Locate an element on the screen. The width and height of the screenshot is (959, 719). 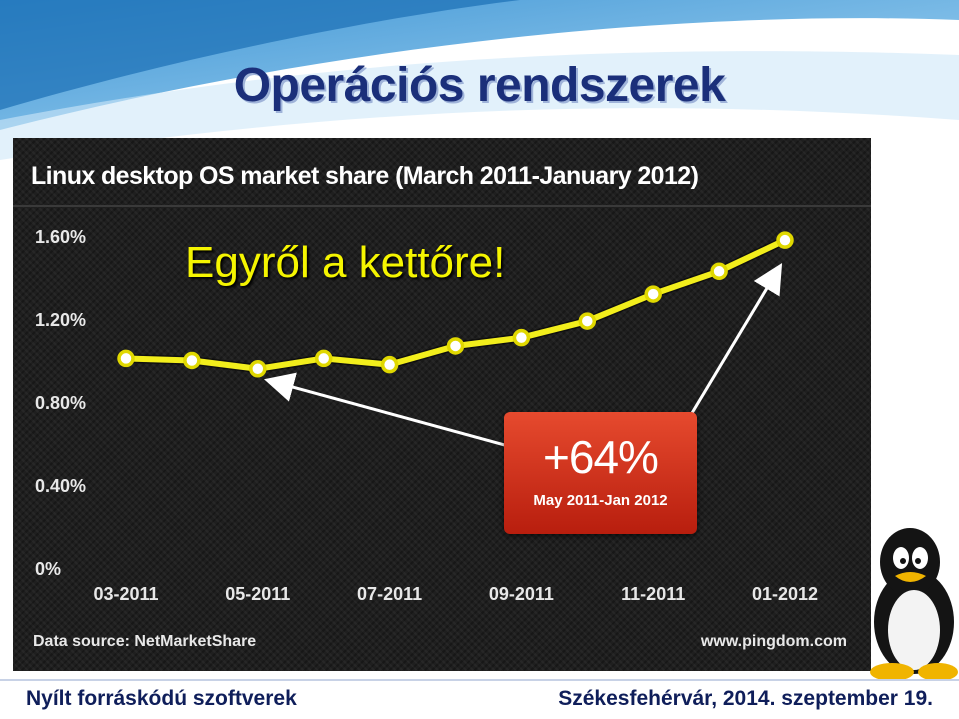
y-tick-label: 0% is located at coordinates (48, 569).